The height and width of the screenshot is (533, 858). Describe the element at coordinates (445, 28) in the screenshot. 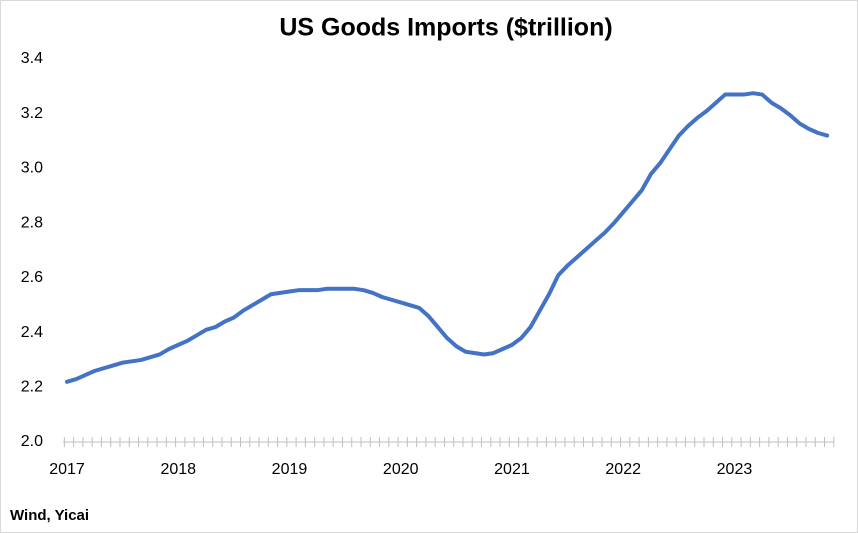

I see `chart-title: US Goods Imports ($trillion)` at that location.